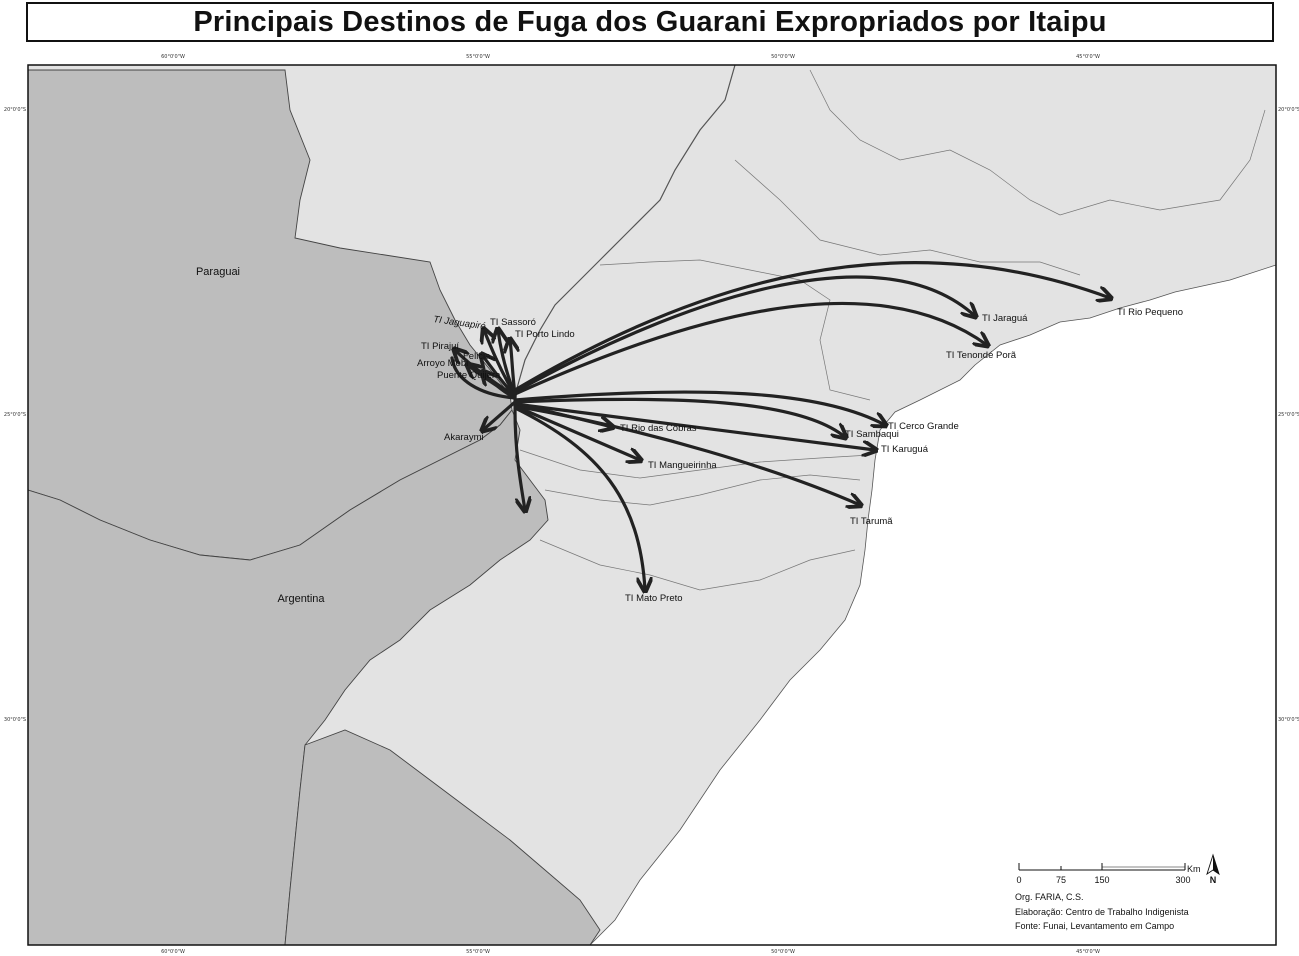 This screenshot has height=956, width=1299. I want to click on arrow-south-argentina, so click(519, 459).